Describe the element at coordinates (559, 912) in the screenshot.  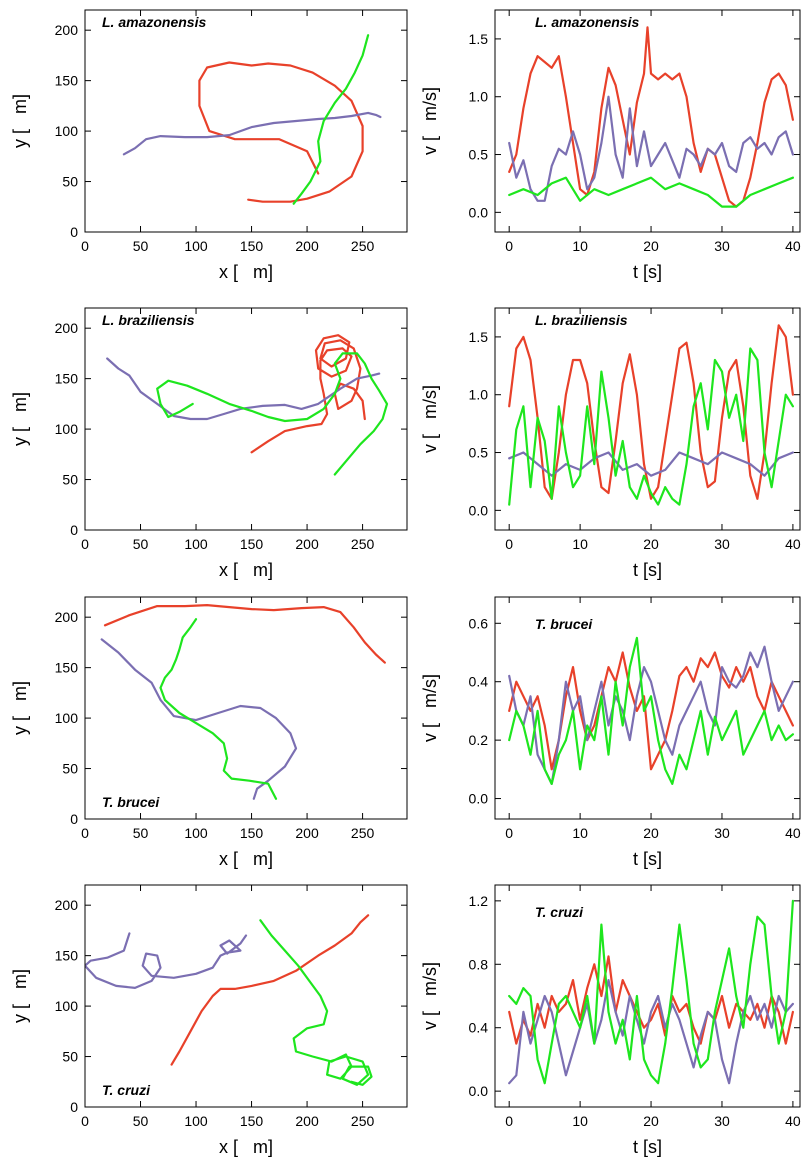
I see `panel-title: T. cruzi` at that location.